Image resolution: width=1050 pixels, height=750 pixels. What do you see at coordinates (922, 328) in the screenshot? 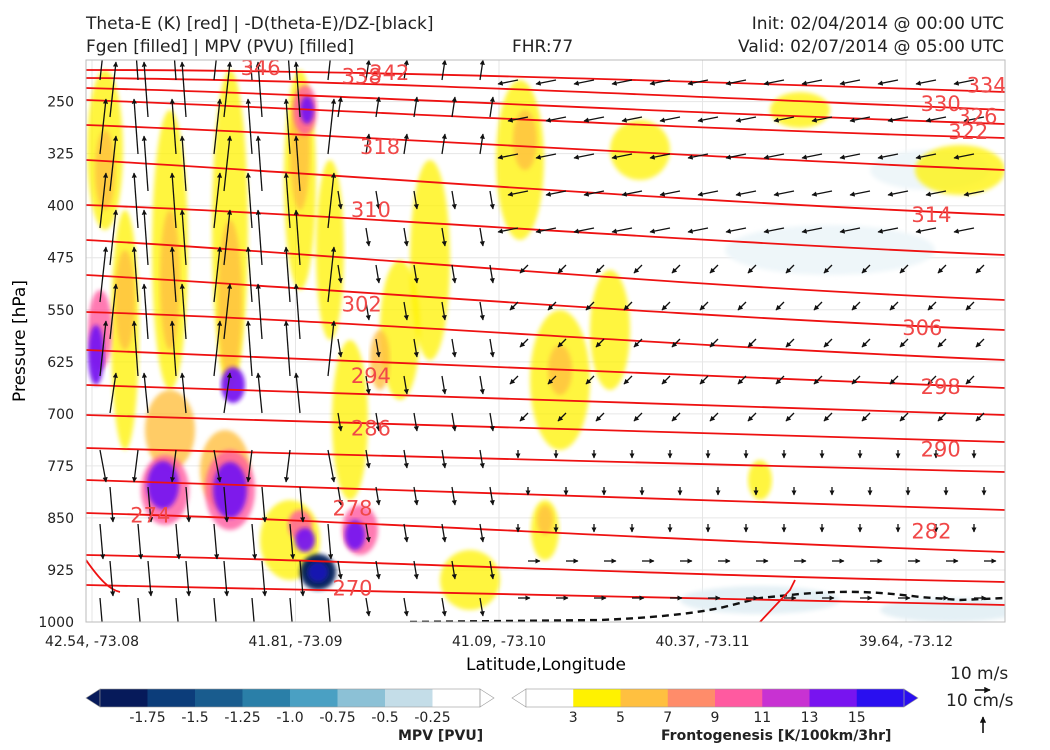
I see `theta-e-label: 306` at bounding box center [922, 328].